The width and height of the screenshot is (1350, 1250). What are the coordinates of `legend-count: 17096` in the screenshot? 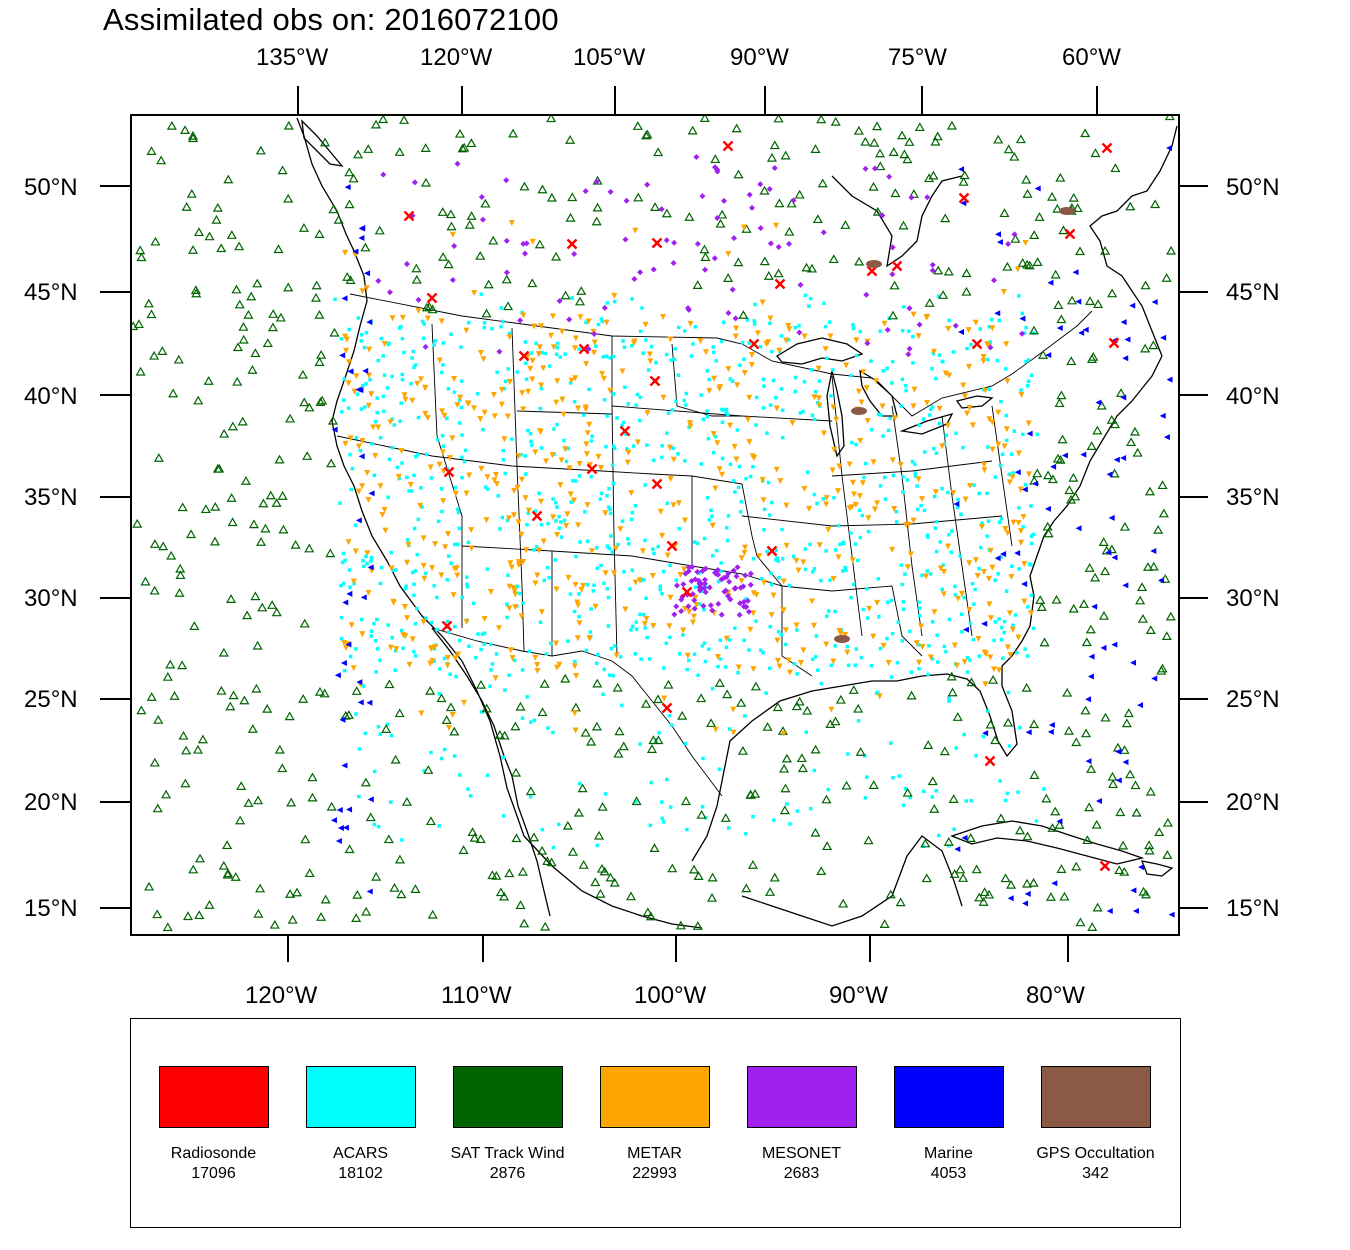 It's located at (213, 1173).